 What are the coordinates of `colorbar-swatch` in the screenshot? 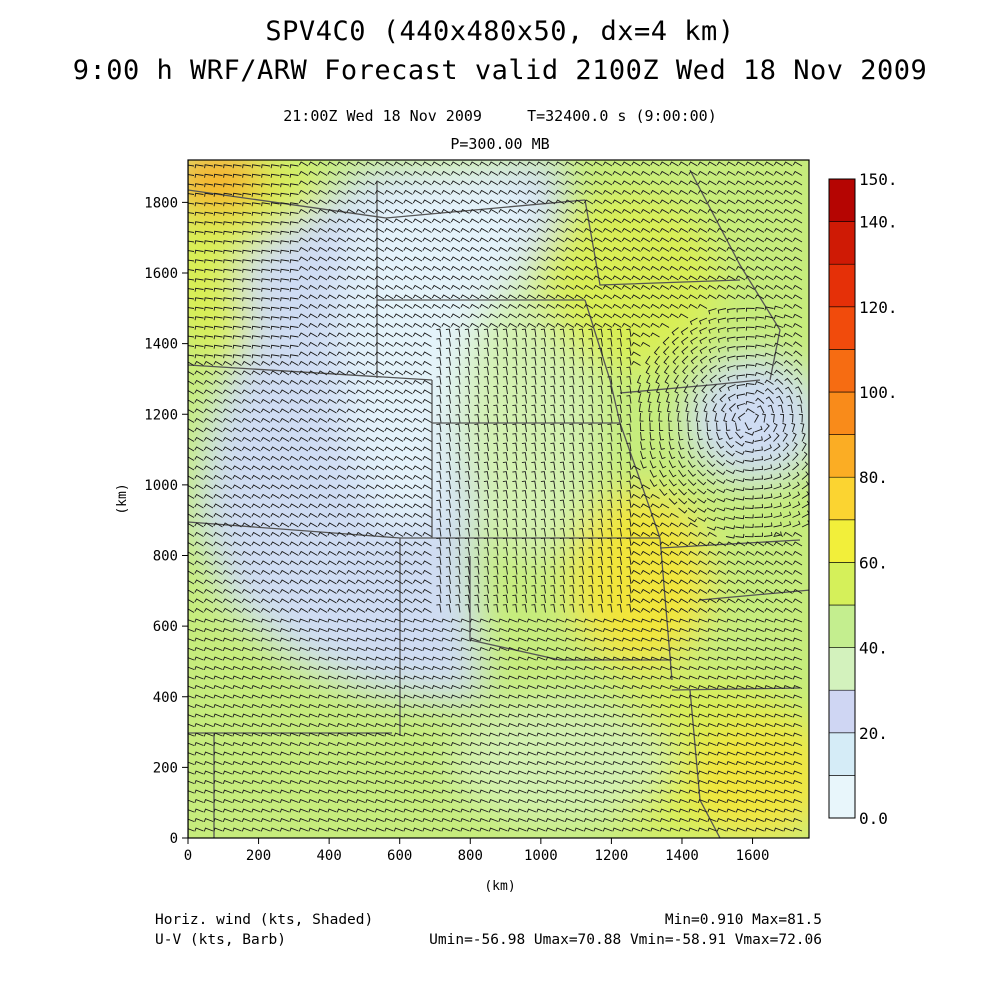 It's located at (842, 754).